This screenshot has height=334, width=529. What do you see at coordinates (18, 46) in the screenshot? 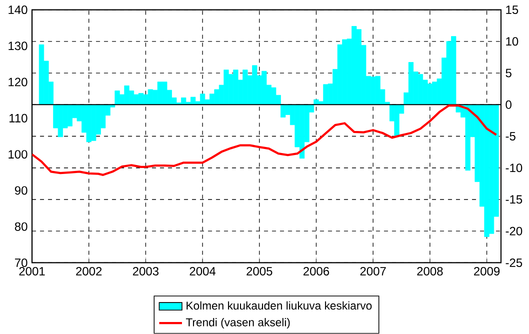
I see `y-tick-label: 130` at bounding box center [18, 46].